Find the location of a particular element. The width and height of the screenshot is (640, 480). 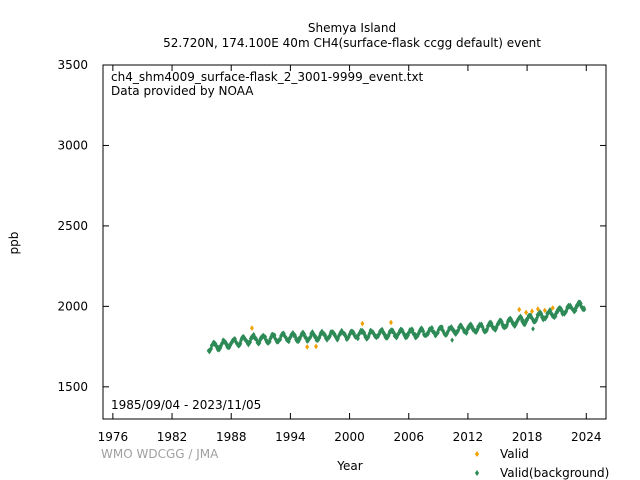

y-tick-label: 2500 is located at coordinates (72, 226).